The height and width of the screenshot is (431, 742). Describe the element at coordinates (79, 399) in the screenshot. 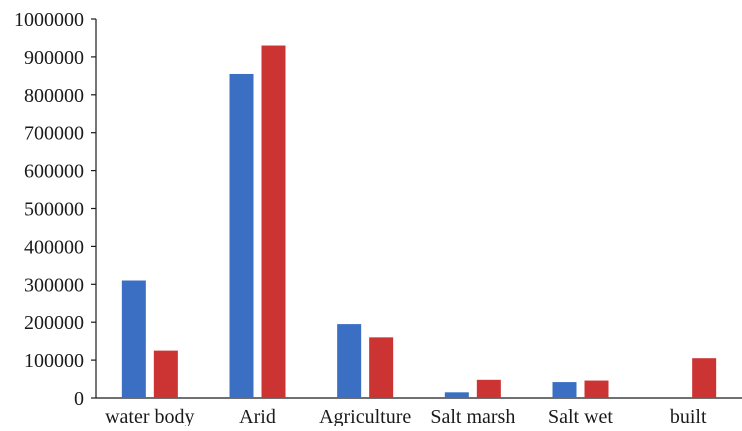

I see `y-tick-label: 0` at that location.